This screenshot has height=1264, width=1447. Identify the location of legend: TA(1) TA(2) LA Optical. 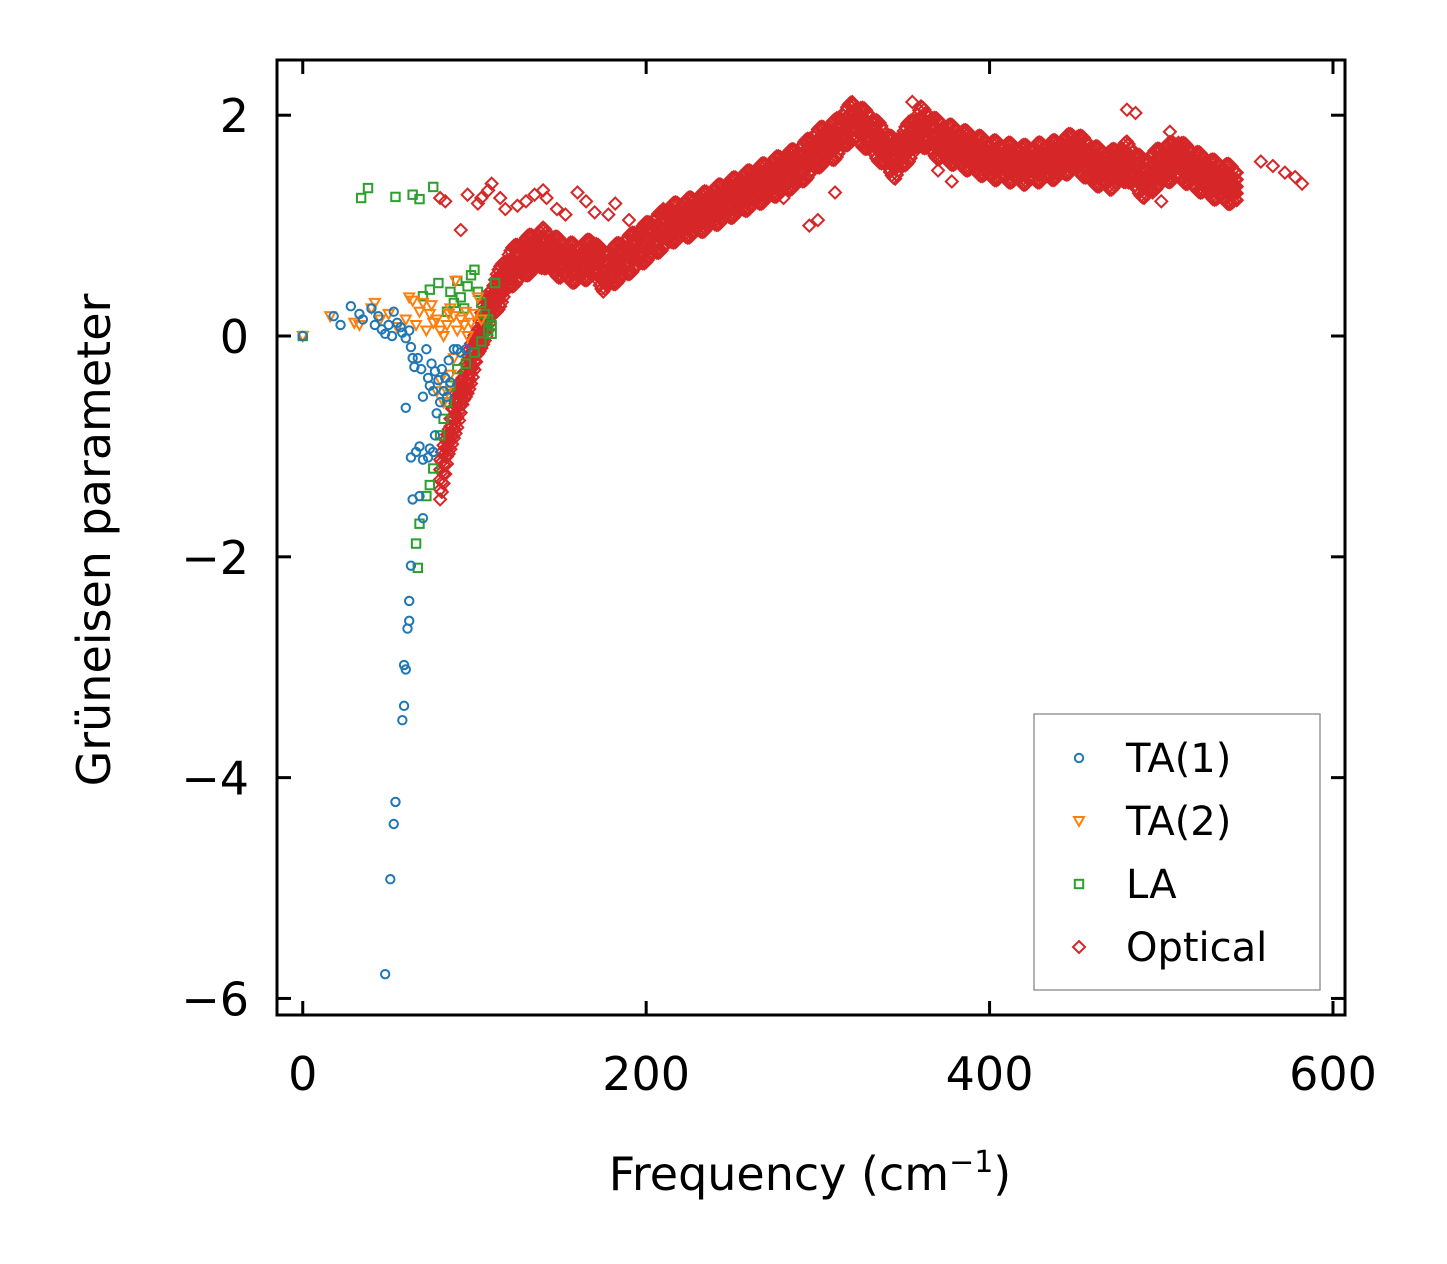
(1177, 852).